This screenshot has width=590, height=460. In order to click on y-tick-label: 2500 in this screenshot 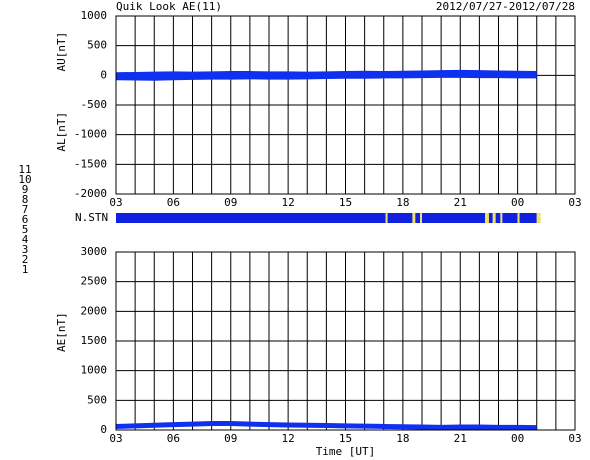, I will do `click(94, 281)`.